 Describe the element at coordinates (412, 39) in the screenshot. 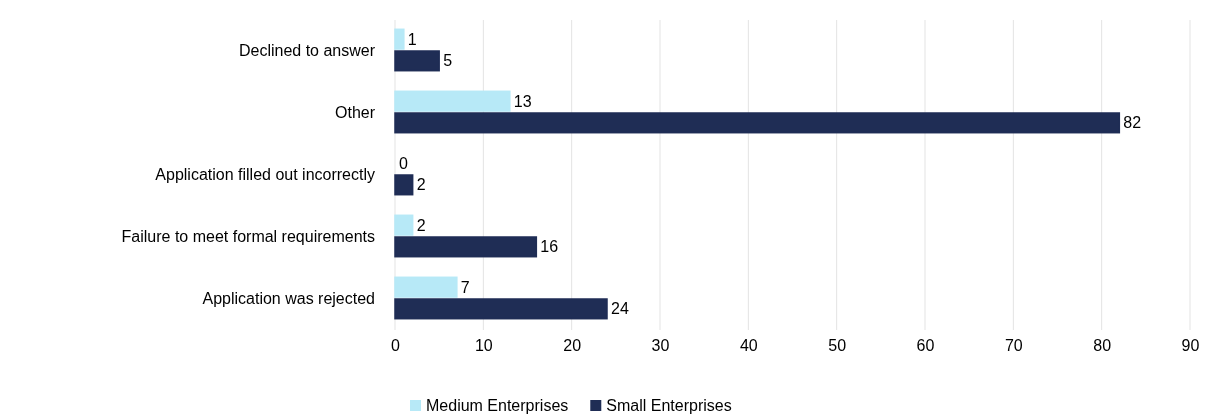

I see `data-label: 1` at that location.